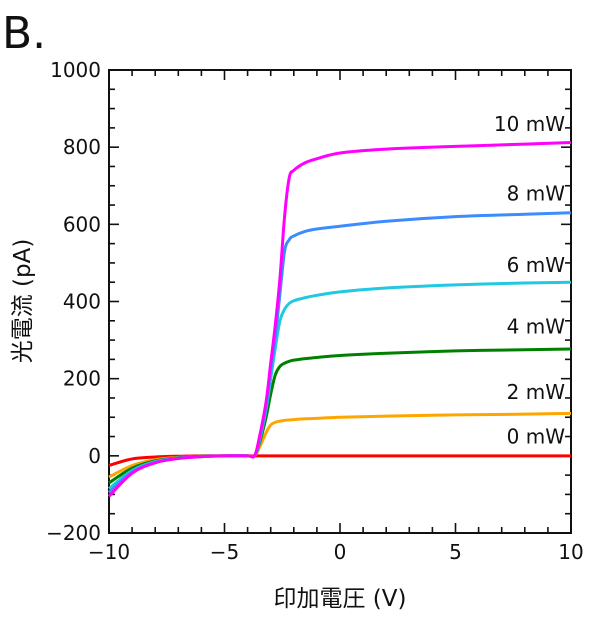 This screenshot has width=600, height=622. I want to click on panel-label: B., so click(24, 33).